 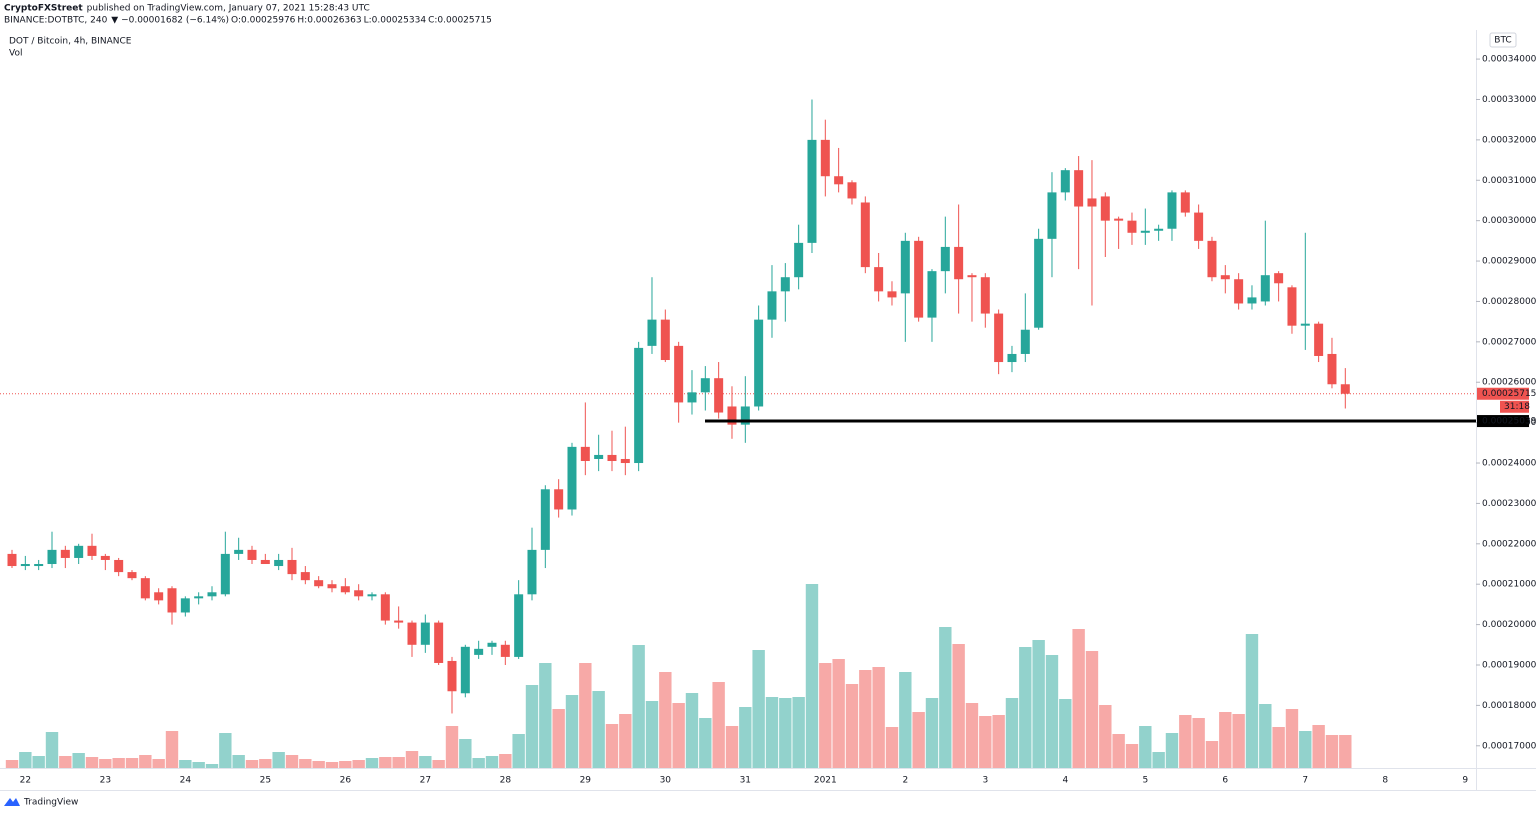 What do you see at coordinates (334, 21) in the screenshot?
I see `ohlc-value: 0.00026363` at bounding box center [334, 21].